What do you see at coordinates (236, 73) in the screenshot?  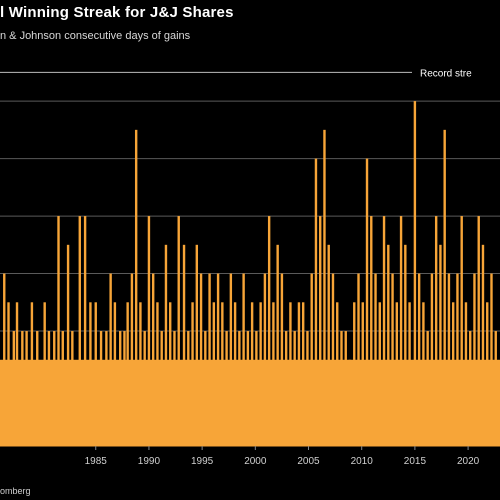 I see `record-reference: Record stre` at bounding box center [236, 73].